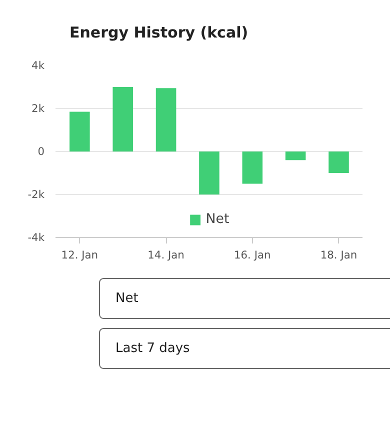 This screenshot has height=443, width=390. Describe the element at coordinates (166, 255) in the screenshot. I see `x-tick-label: 14. Jan` at that location.